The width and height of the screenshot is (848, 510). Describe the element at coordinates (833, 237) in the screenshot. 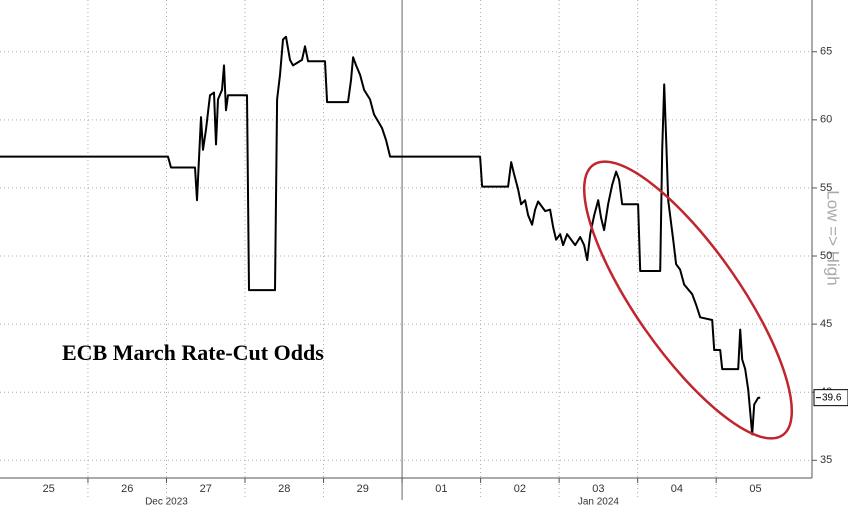

I see `y-axis-label: Low => High` at that location.